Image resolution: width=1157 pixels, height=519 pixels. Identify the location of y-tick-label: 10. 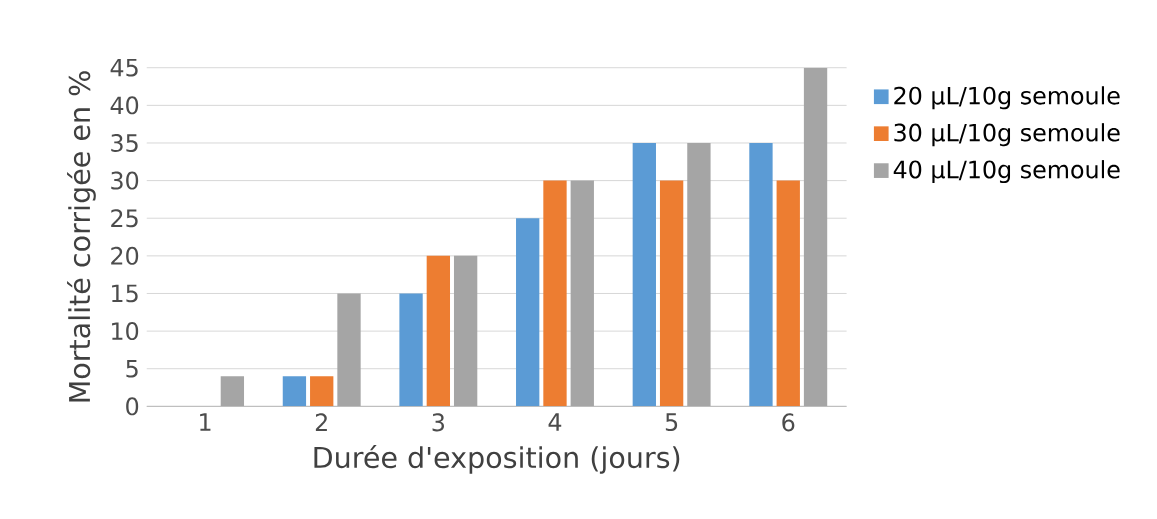
(125, 331).